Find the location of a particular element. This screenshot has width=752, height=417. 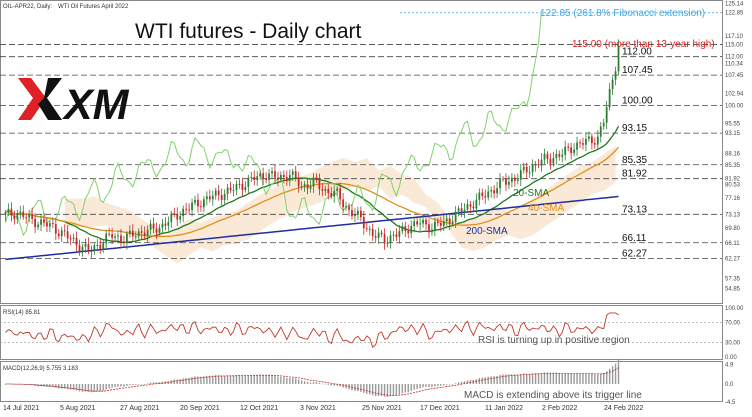

level-label-66.11: 66.11 is located at coordinates (634, 238).